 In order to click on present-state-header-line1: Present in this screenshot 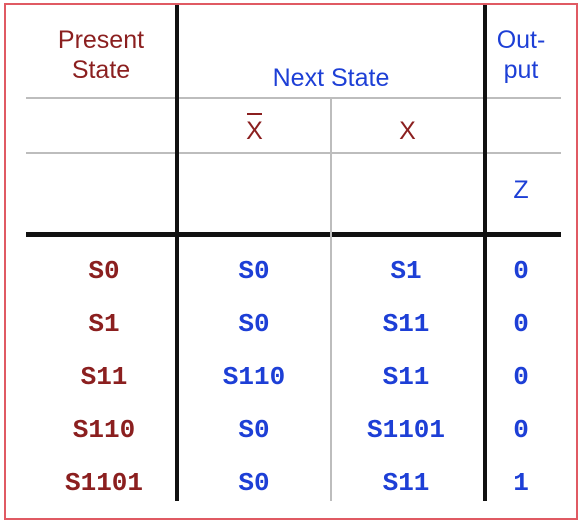, I will do `click(101, 40)`.